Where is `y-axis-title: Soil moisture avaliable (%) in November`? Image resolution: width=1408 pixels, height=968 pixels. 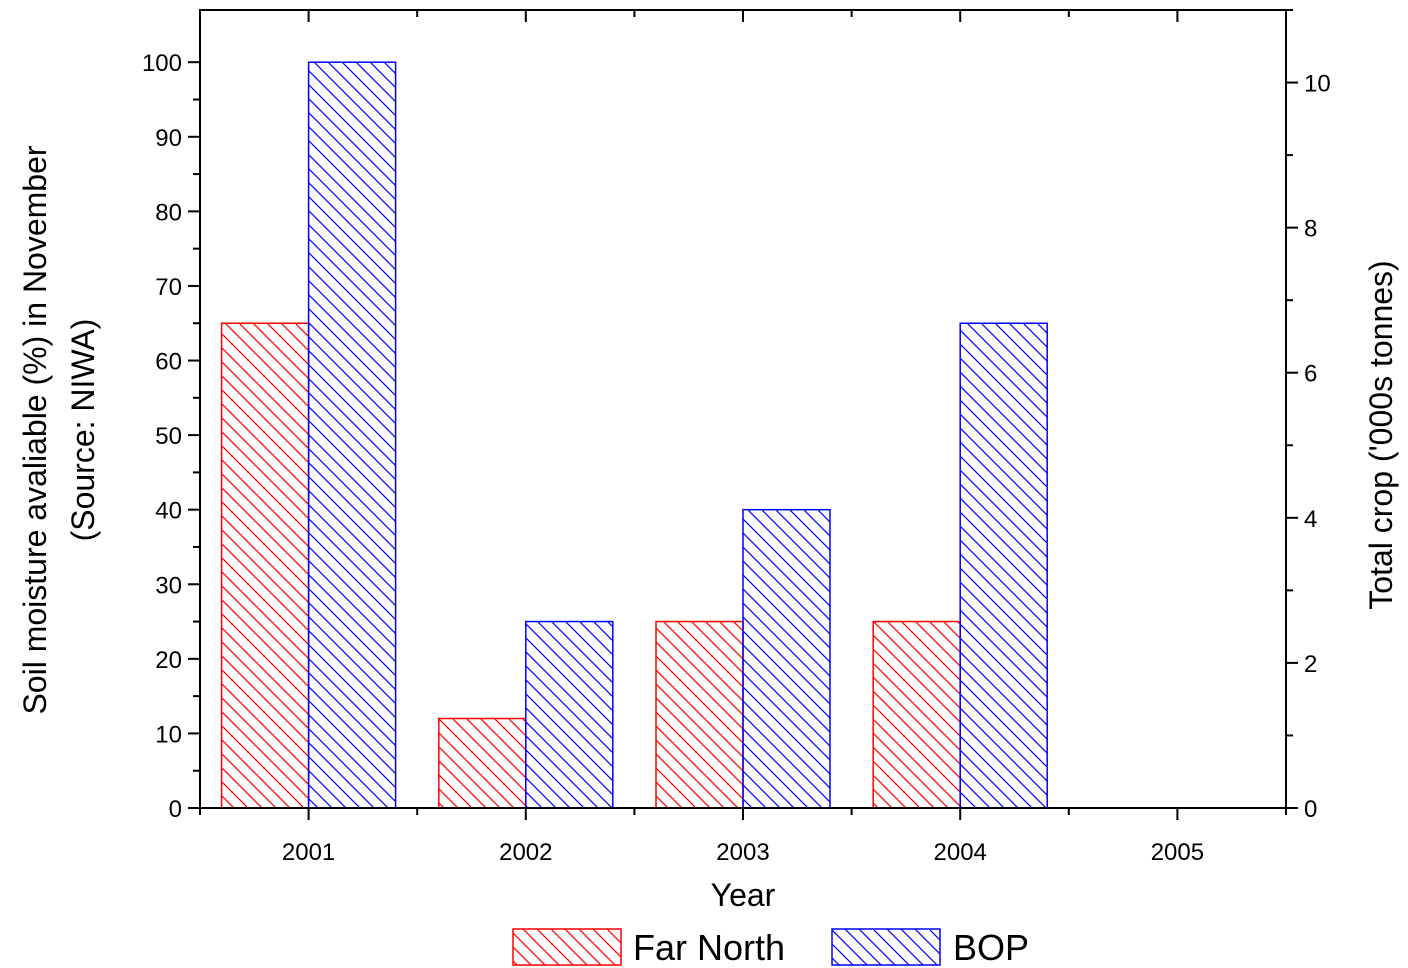 y-axis-title: Soil moisture avaliable (%) in November is located at coordinates (35, 429).